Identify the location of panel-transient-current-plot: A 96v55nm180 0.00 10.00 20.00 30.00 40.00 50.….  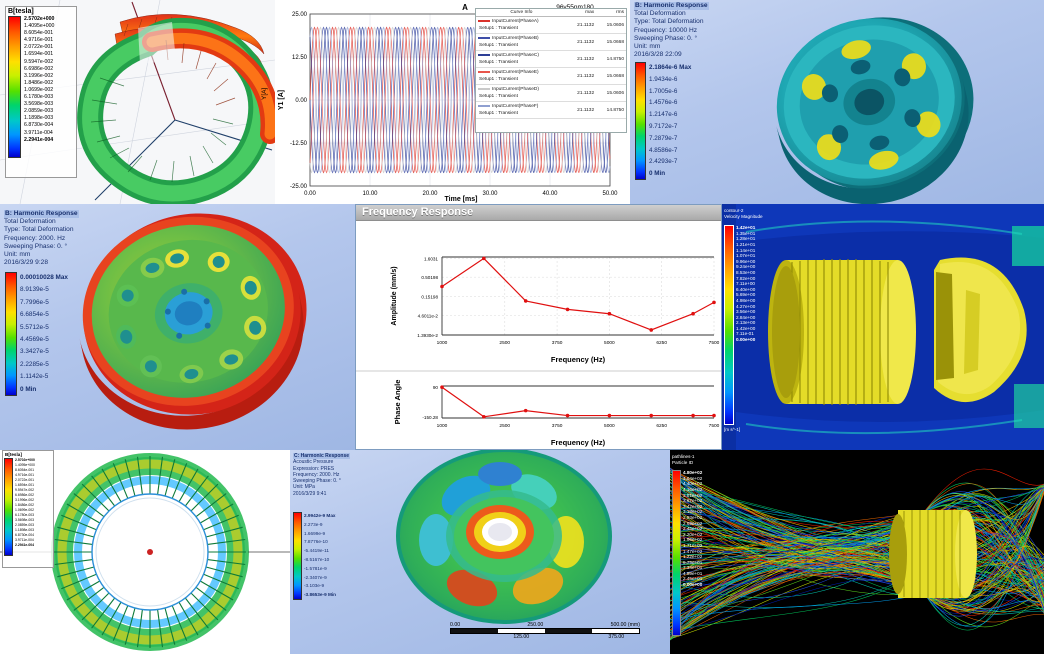
(452, 102).